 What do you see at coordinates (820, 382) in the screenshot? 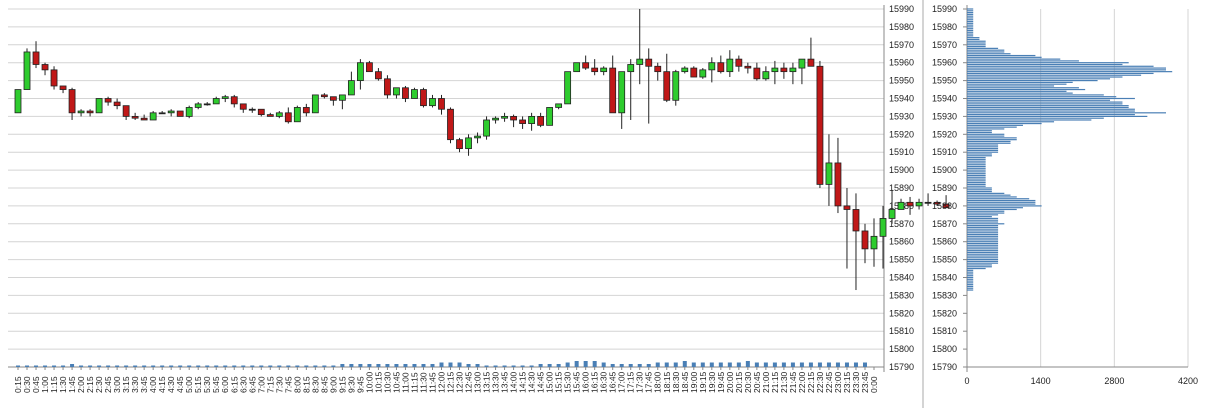
I see `x-tick-label: 22:30` at bounding box center [820, 382].